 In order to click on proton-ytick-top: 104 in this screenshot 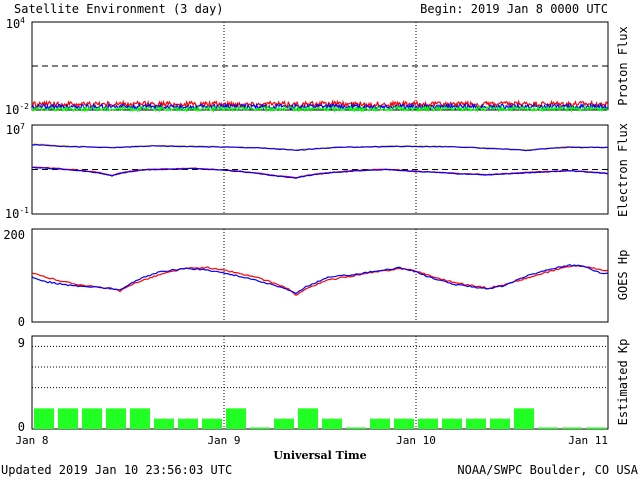, I will do `click(15, 23)`.